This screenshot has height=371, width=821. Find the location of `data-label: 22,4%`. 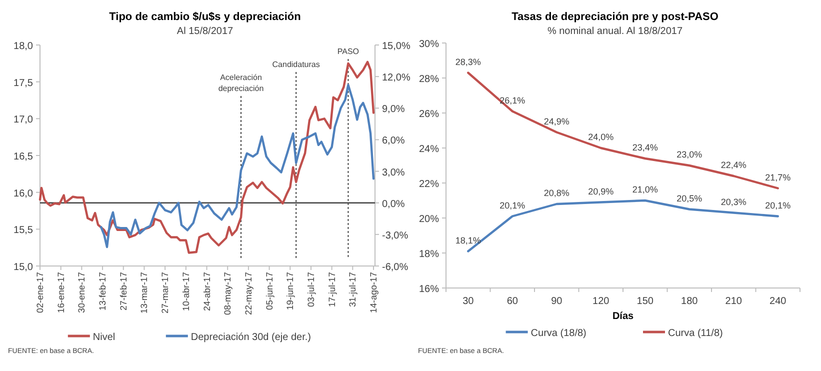

data-label: 22,4% is located at coordinates (733, 165).